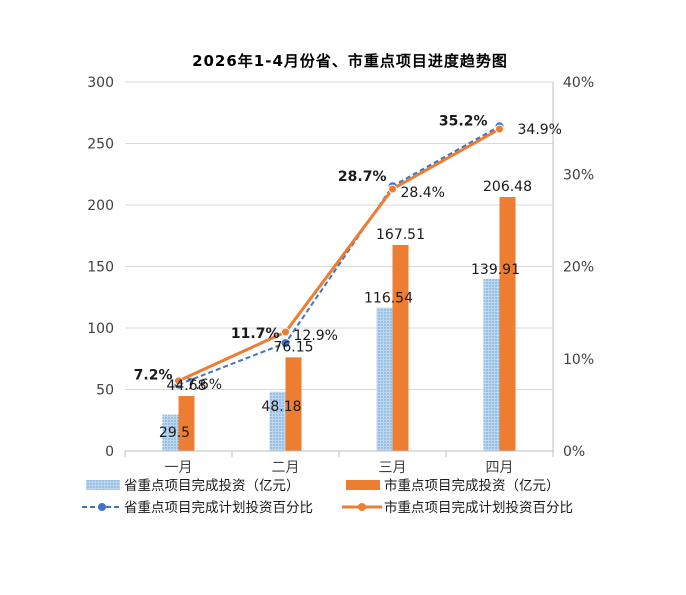  What do you see at coordinates (423, 193) in the screenshot?
I see `line-data-label: 28.4%` at bounding box center [423, 193].